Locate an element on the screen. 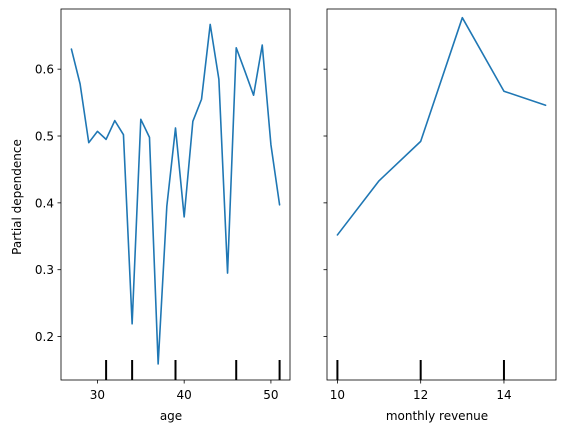 The image size is (567, 432). x-tick-label: 50 is located at coordinates (270, 395).